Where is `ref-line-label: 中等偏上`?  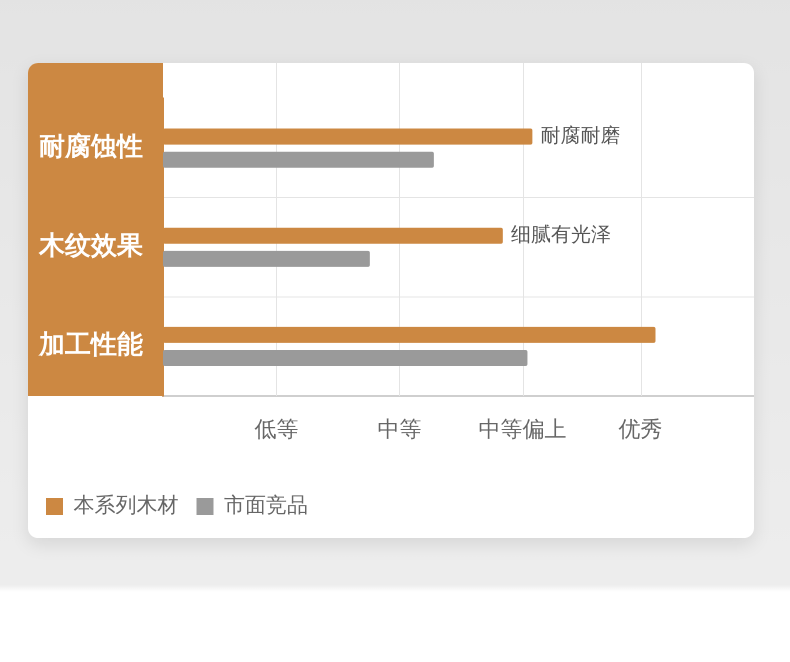 ref-line-label: 中等偏上 is located at coordinates (522, 430).